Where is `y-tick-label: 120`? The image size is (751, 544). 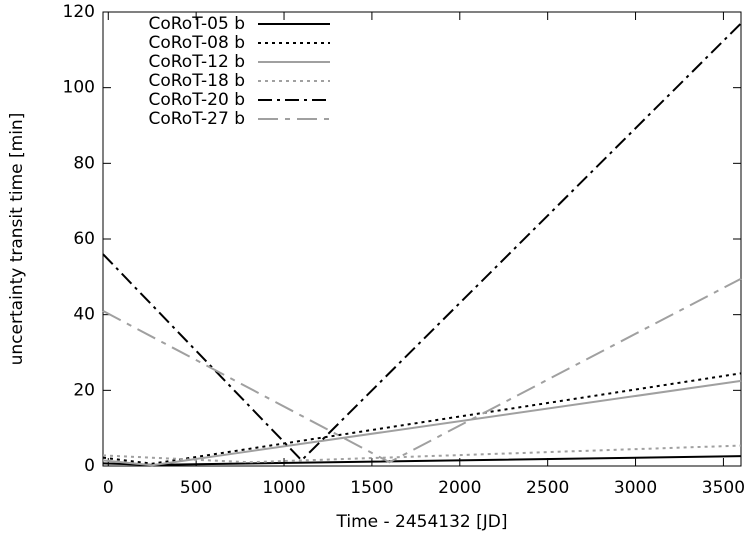
y-tick-label: 120 is located at coordinates (79, 12).